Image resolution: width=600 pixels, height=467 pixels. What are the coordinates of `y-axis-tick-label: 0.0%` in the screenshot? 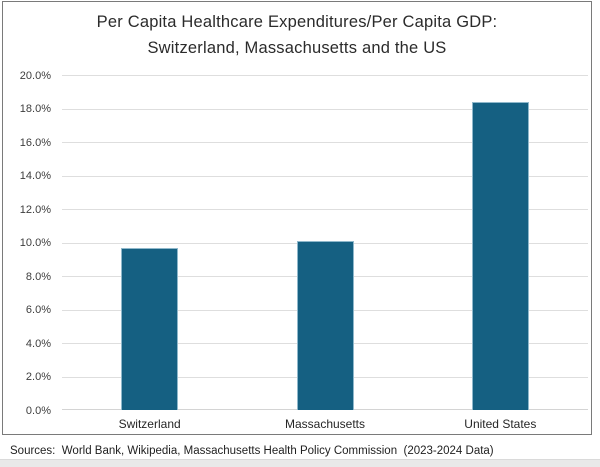 It's located at (38, 410).